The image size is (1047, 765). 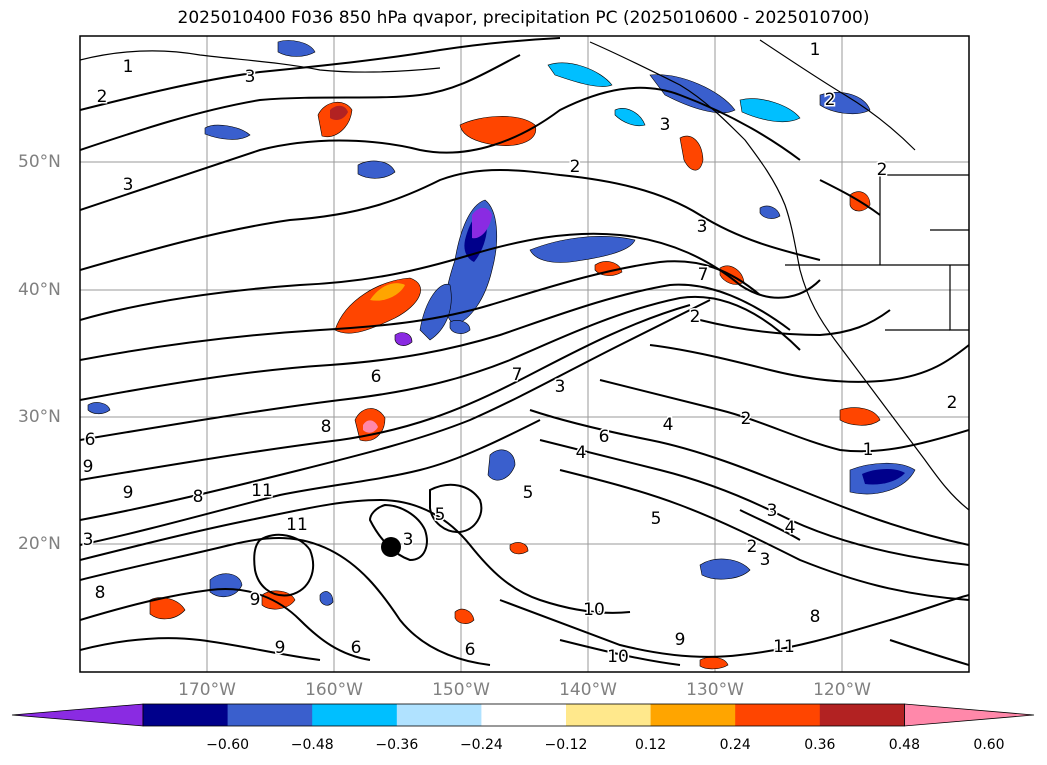 I want to click on lat-label-50n: 50°N, so click(x=39, y=162).